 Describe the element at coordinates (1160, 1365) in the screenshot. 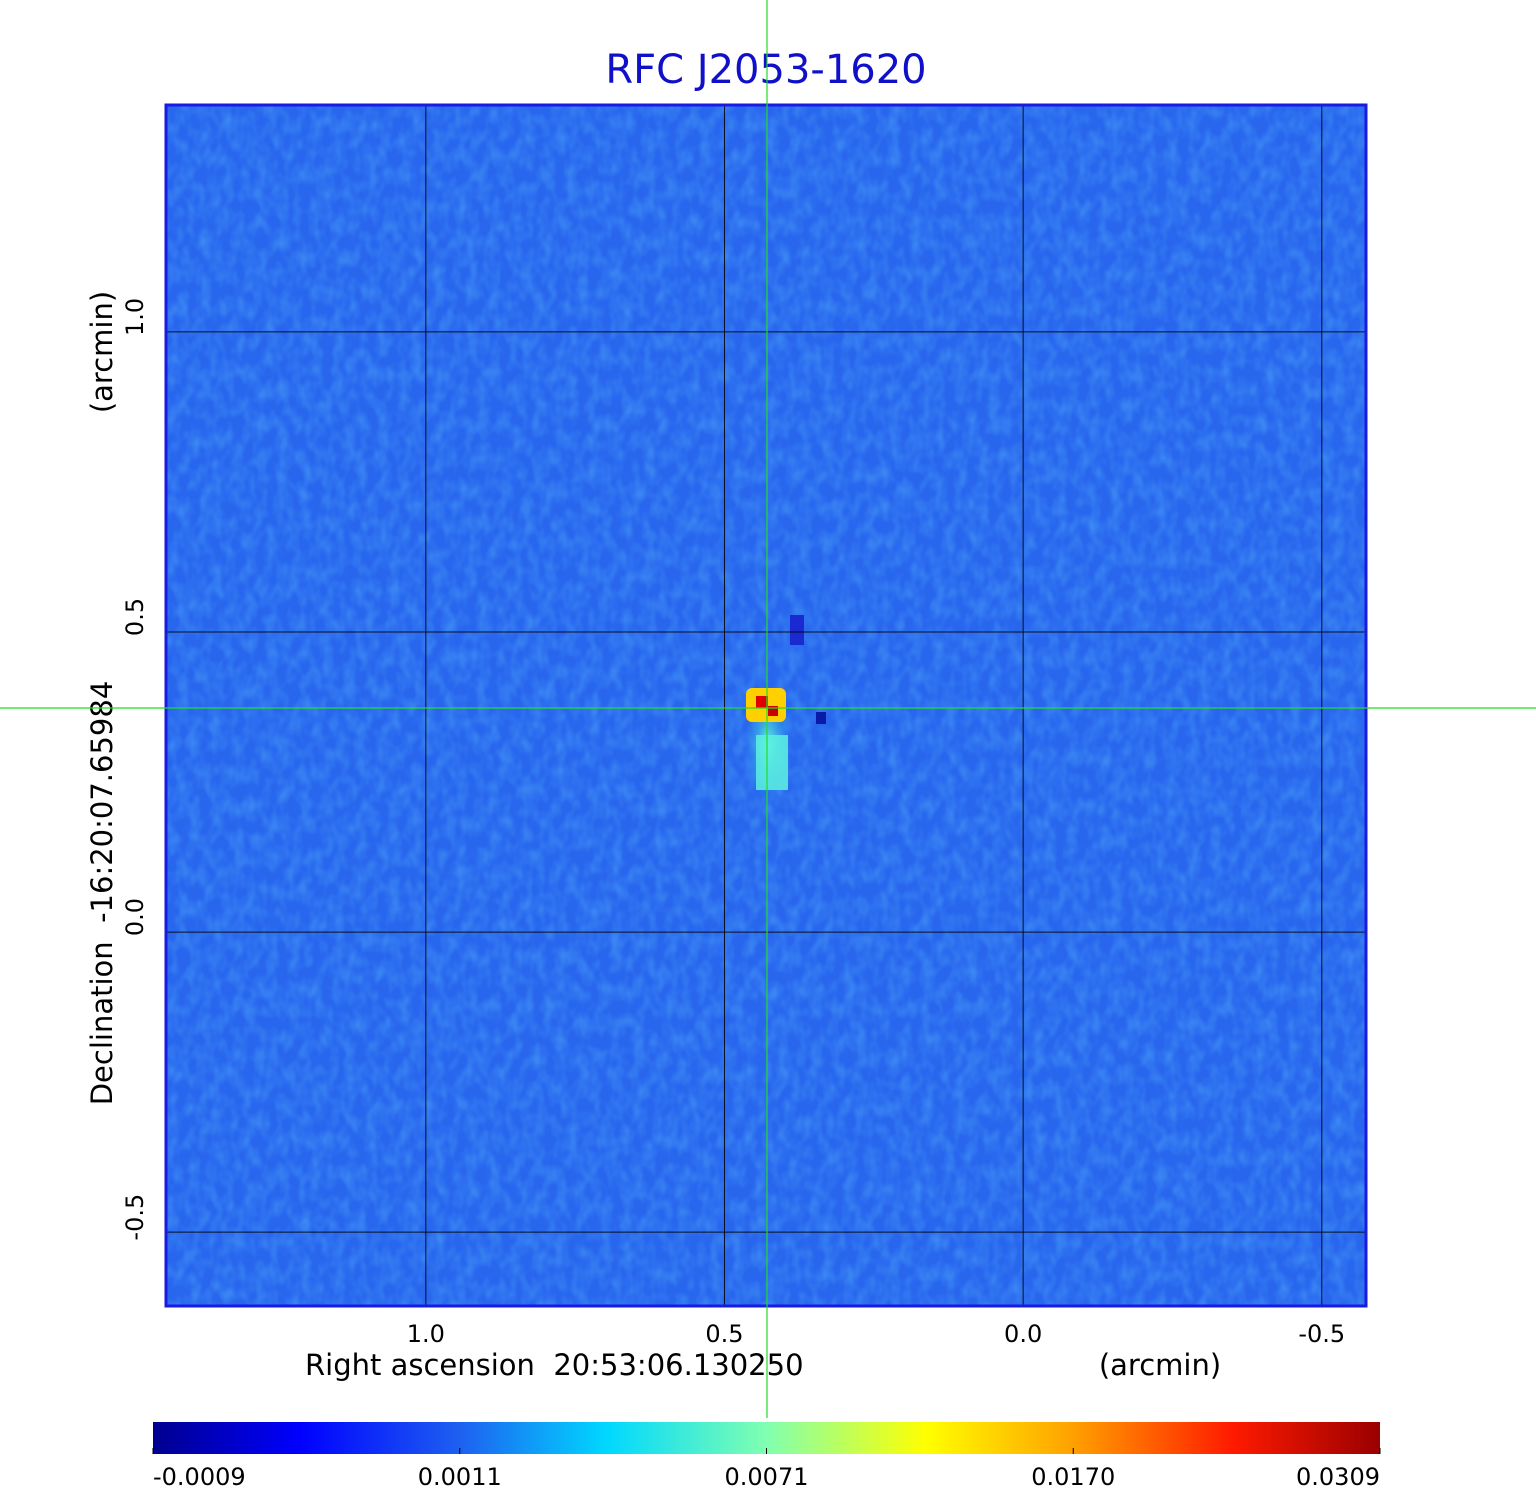

I see `x-axis-unit: (arcmin)` at that location.